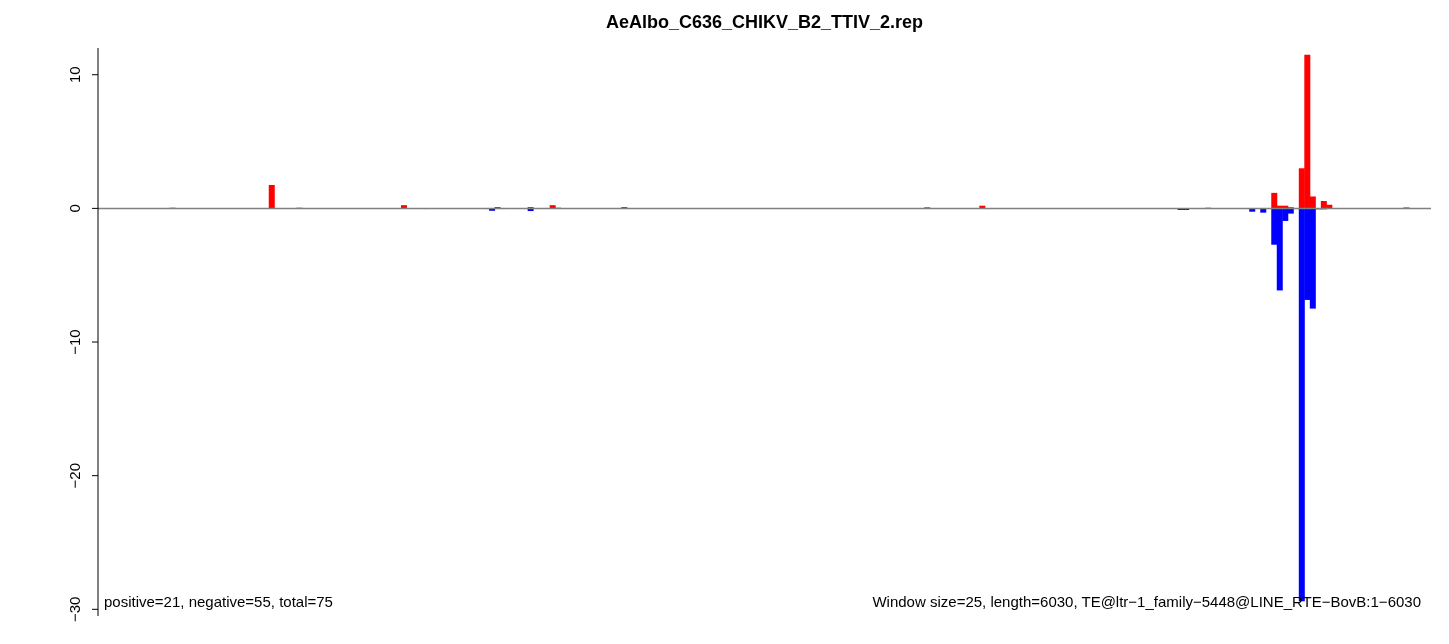 Image resolution: width=1449 pixels, height=644 pixels. What do you see at coordinates (218, 601) in the screenshot?
I see `annotation-note: positive=21, negative=55, total=75` at bounding box center [218, 601].